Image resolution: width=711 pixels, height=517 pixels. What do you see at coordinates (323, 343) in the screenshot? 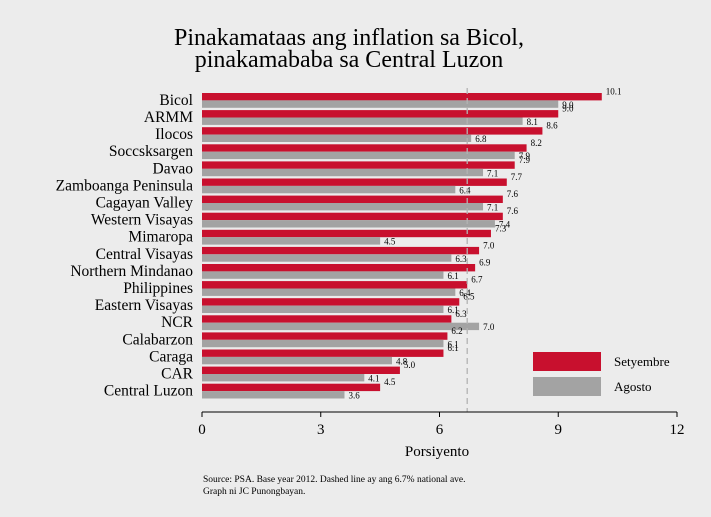
I see `bar-agosto-calabarzon` at bounding box center [323, 343].